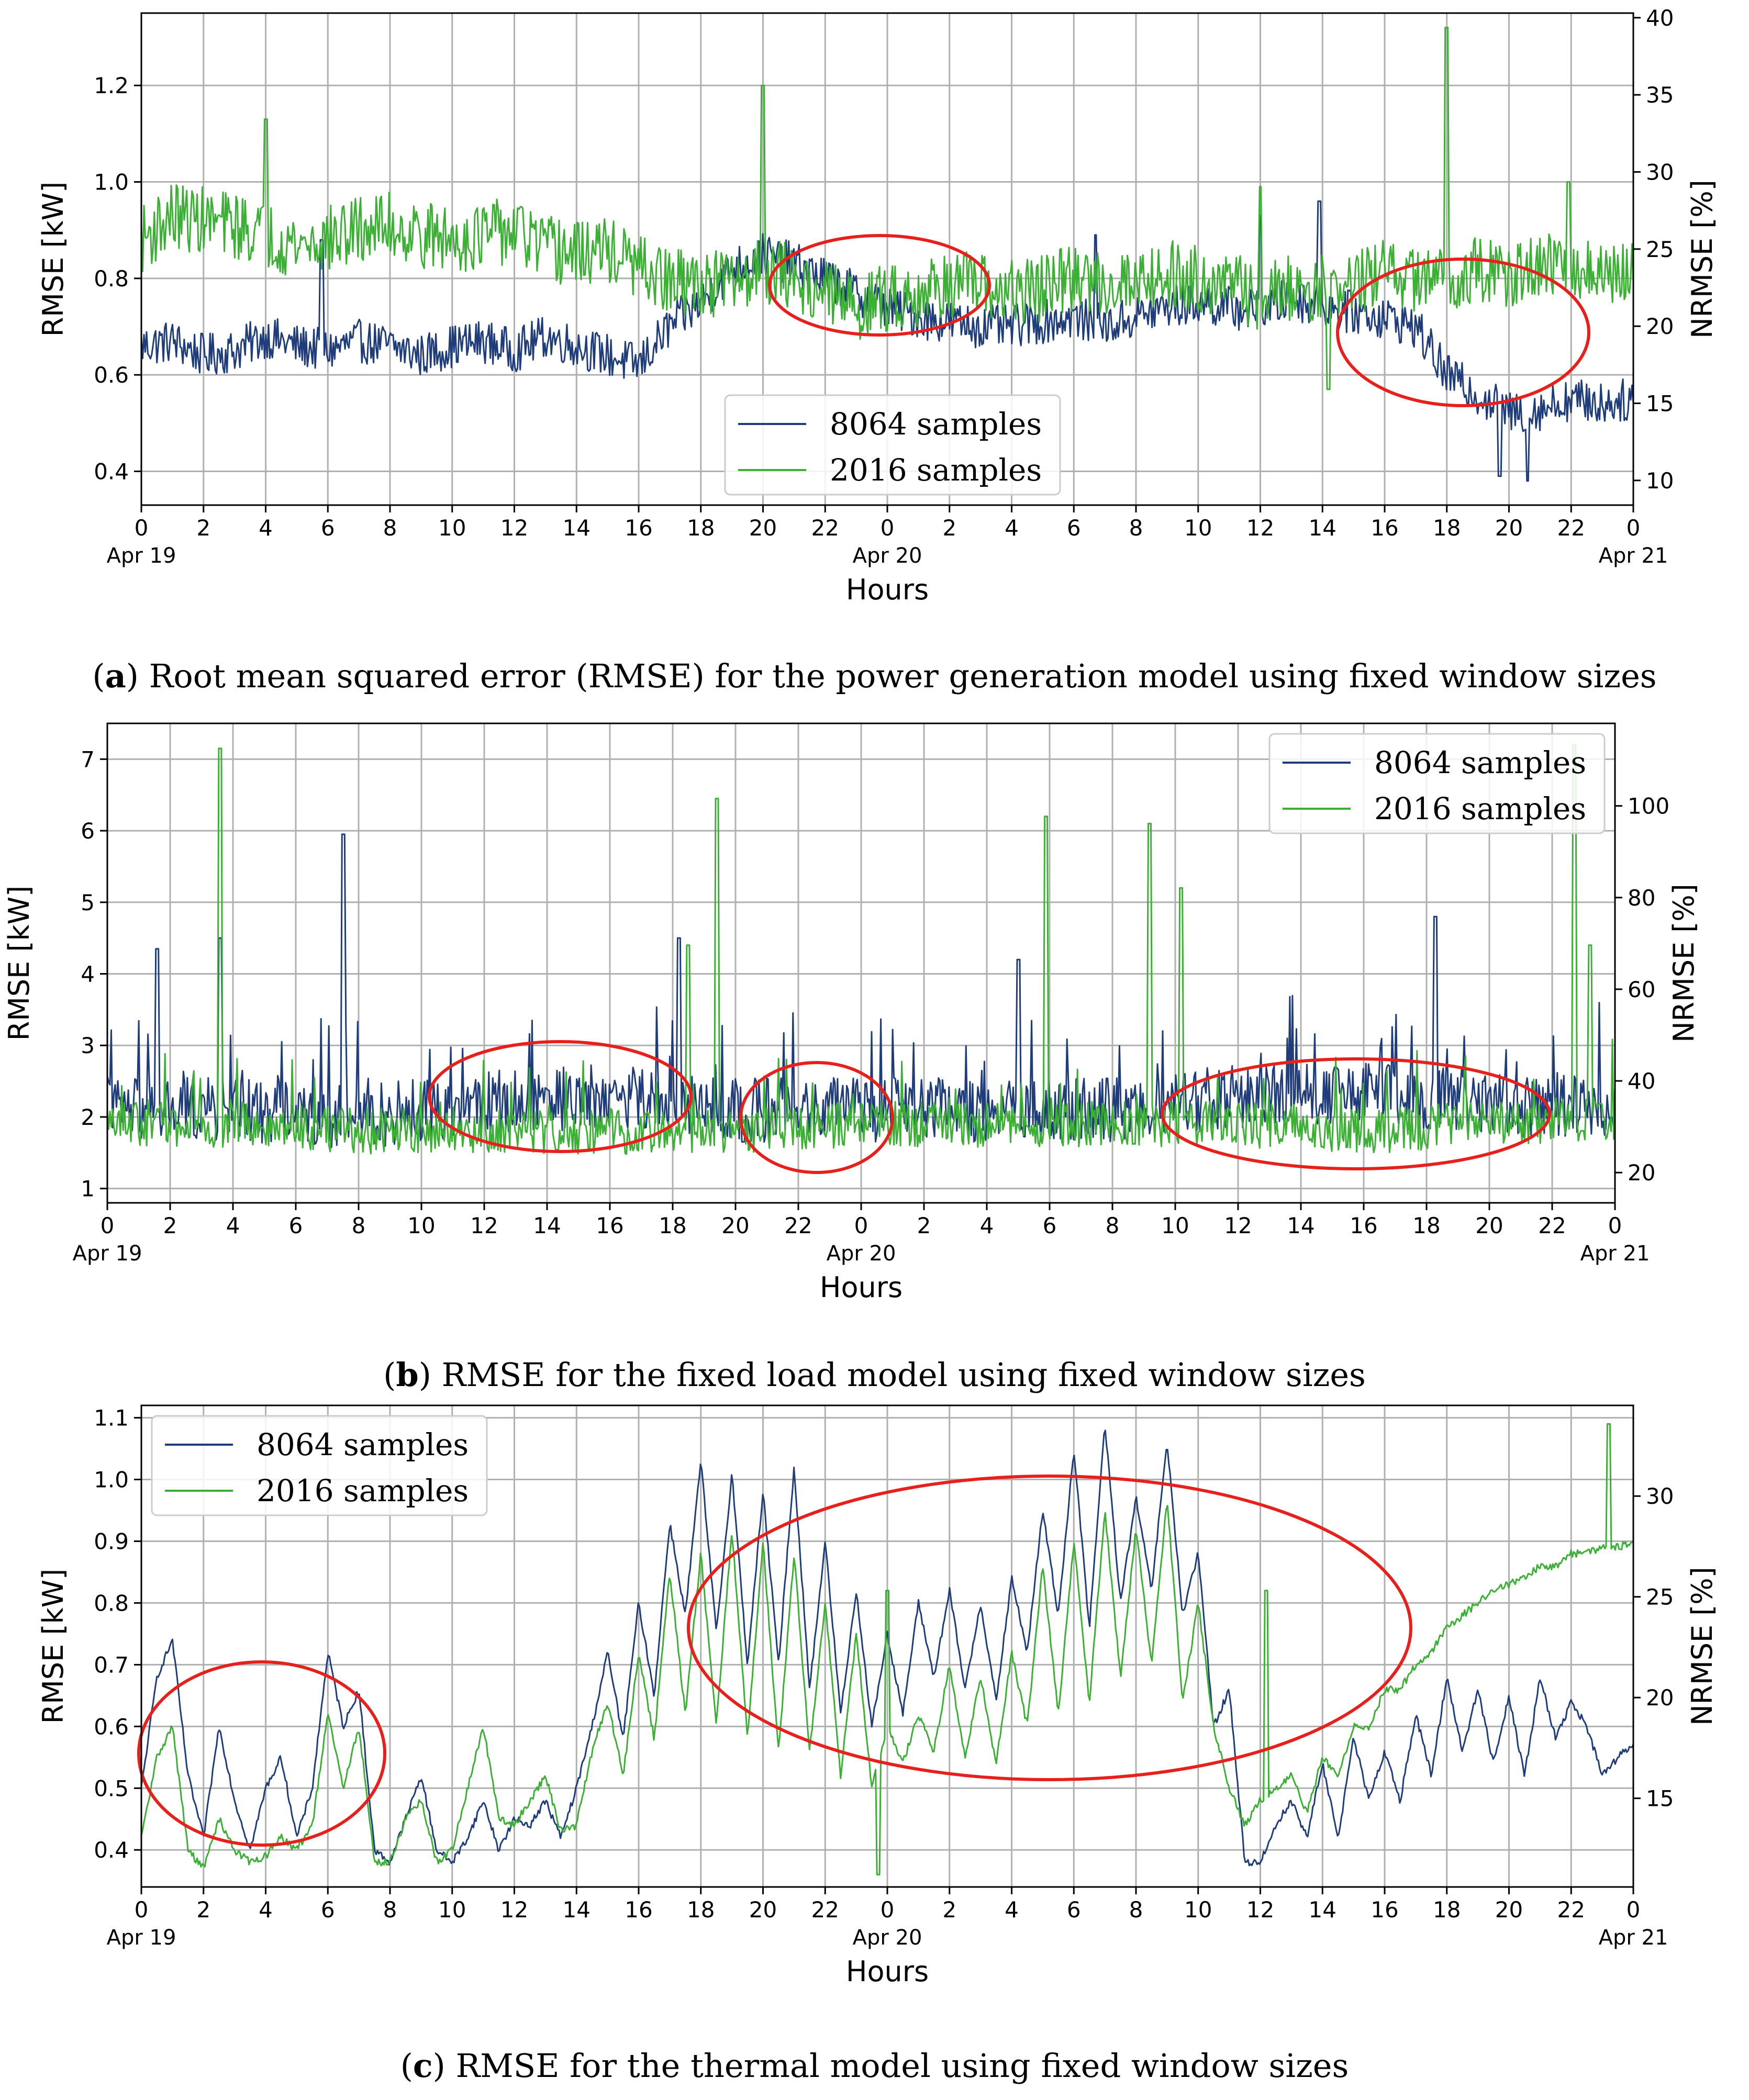  I want to click on y-right-tick-label: 20, so click(1660, 326).